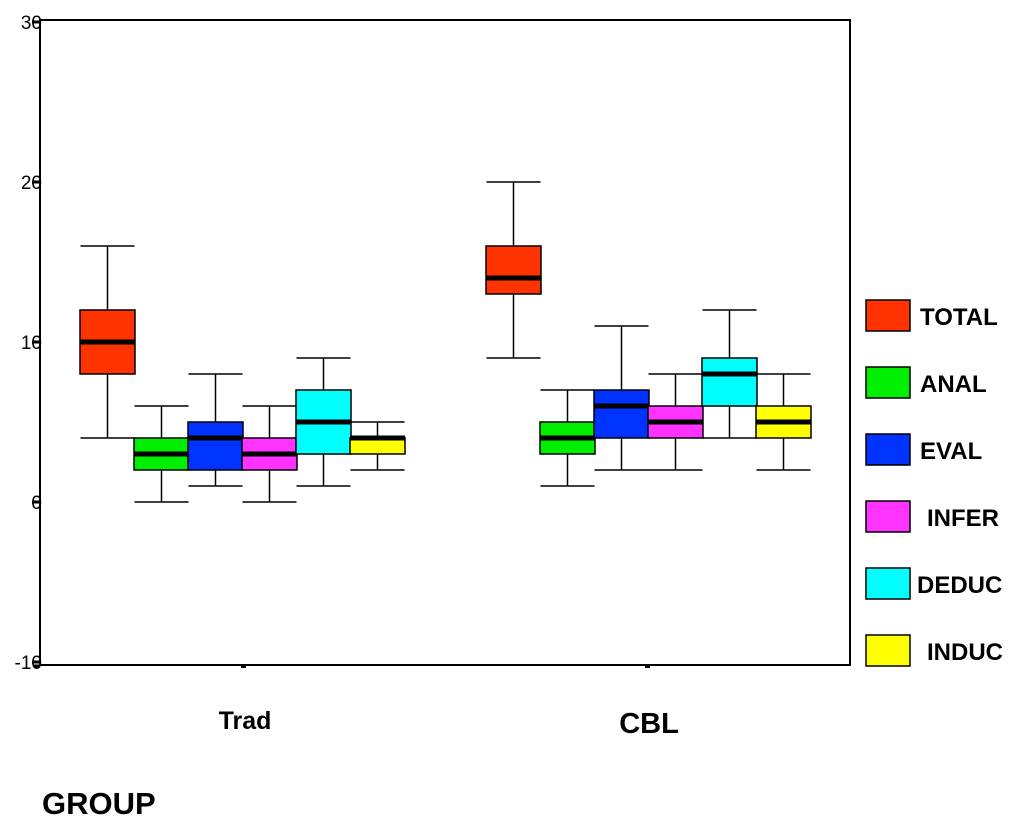 The image size is (1015, 818). I want to click on box-anal-cbl, so click(567, 438).